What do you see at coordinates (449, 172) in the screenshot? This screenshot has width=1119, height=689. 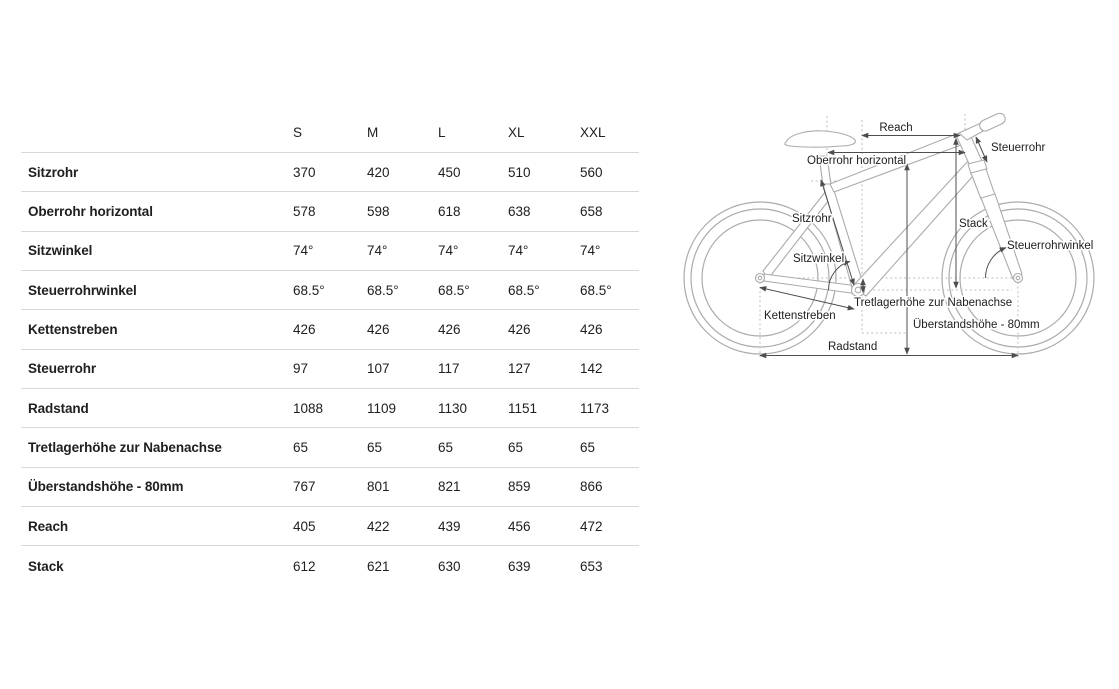 I see `row-value: 450` at bounding box center [449, 172].